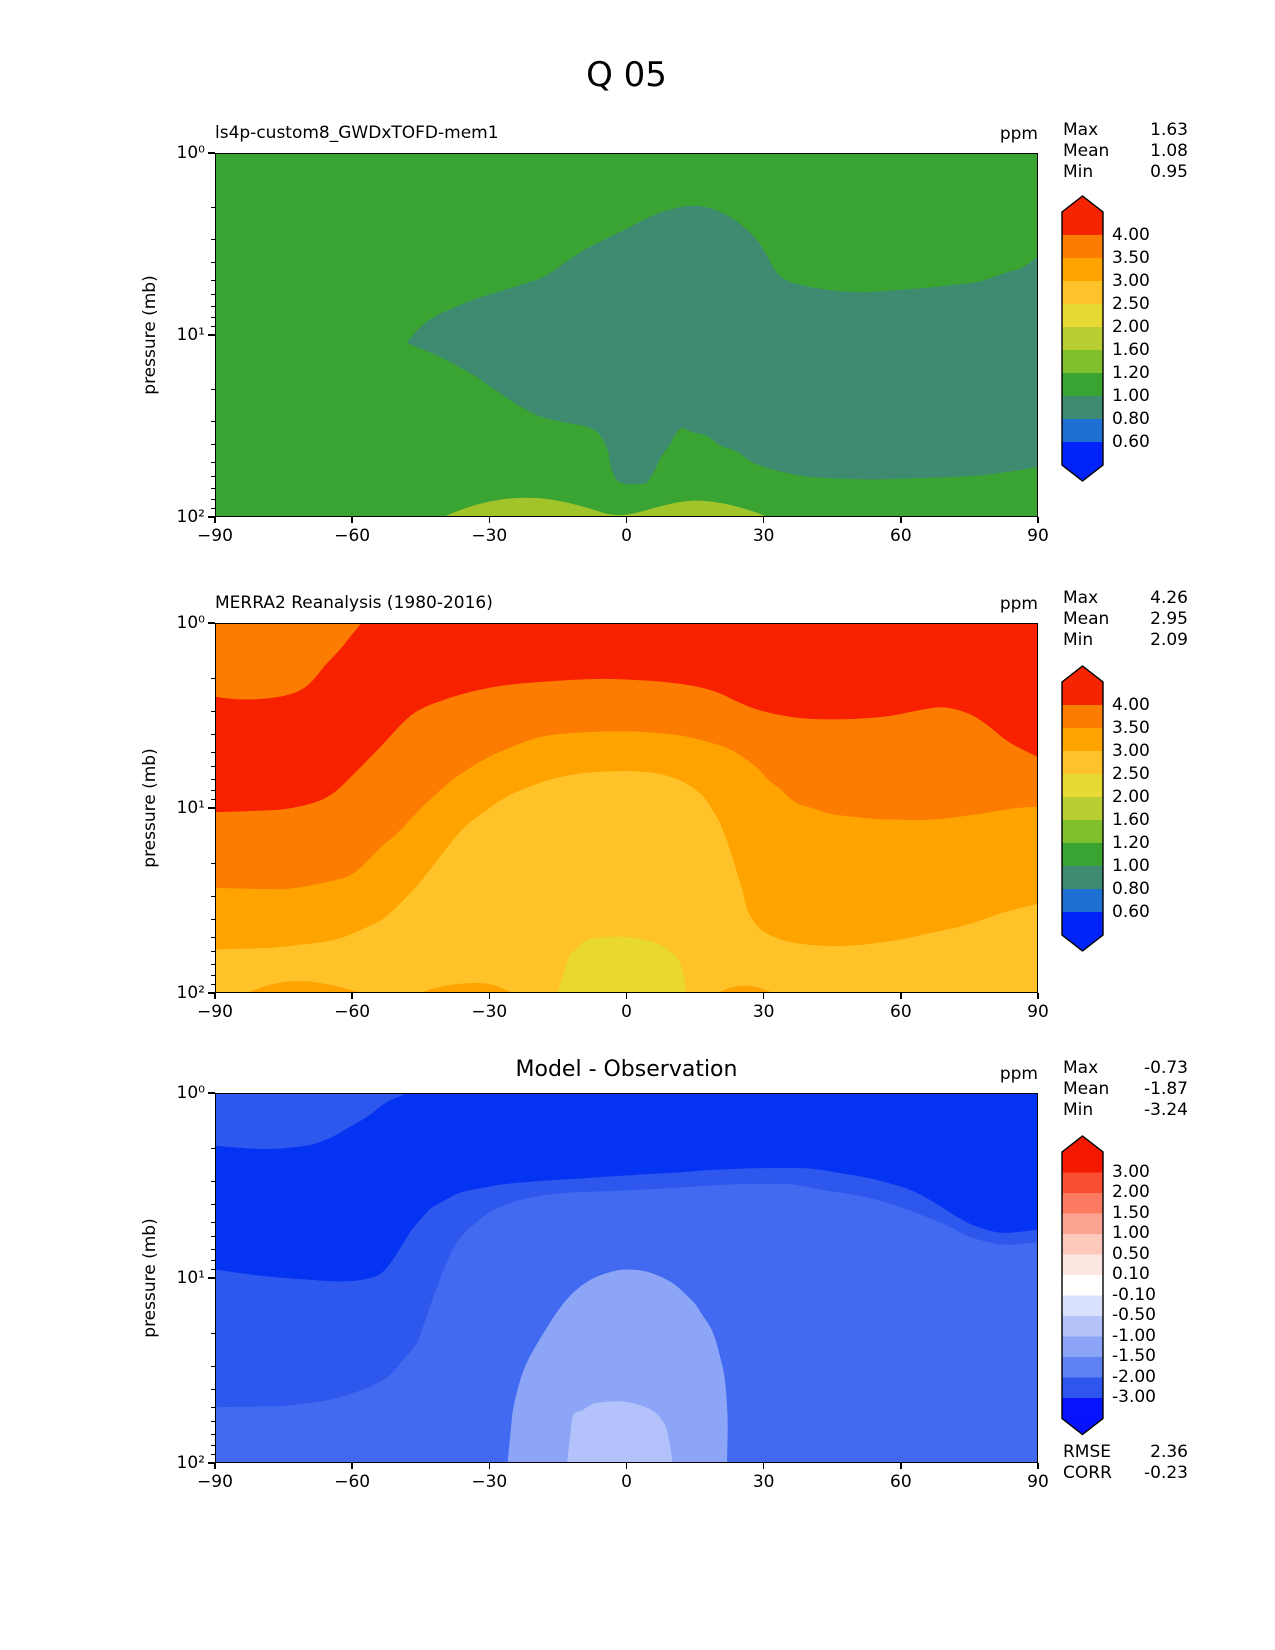 The height and width of the screenshot is (1650, 1275). Describe the element at coordinates (1082, 942) in the screenshot. I see `colorbar-arrow-bottom` at that location.